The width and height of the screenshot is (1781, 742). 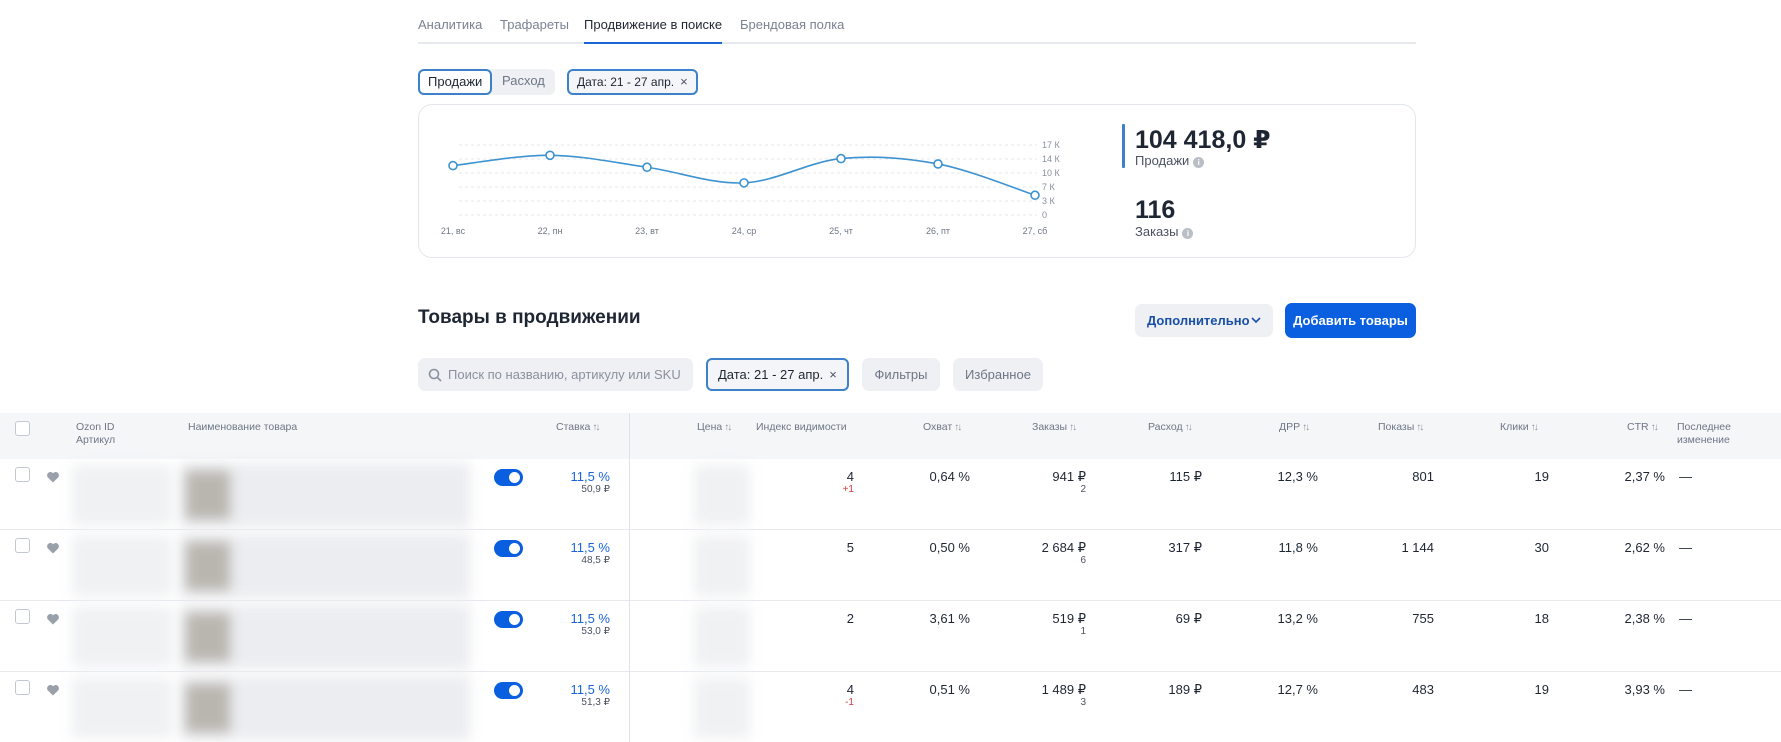 I want to click on bid-amount: 51,3 ₽, so click(x=595, y=702).